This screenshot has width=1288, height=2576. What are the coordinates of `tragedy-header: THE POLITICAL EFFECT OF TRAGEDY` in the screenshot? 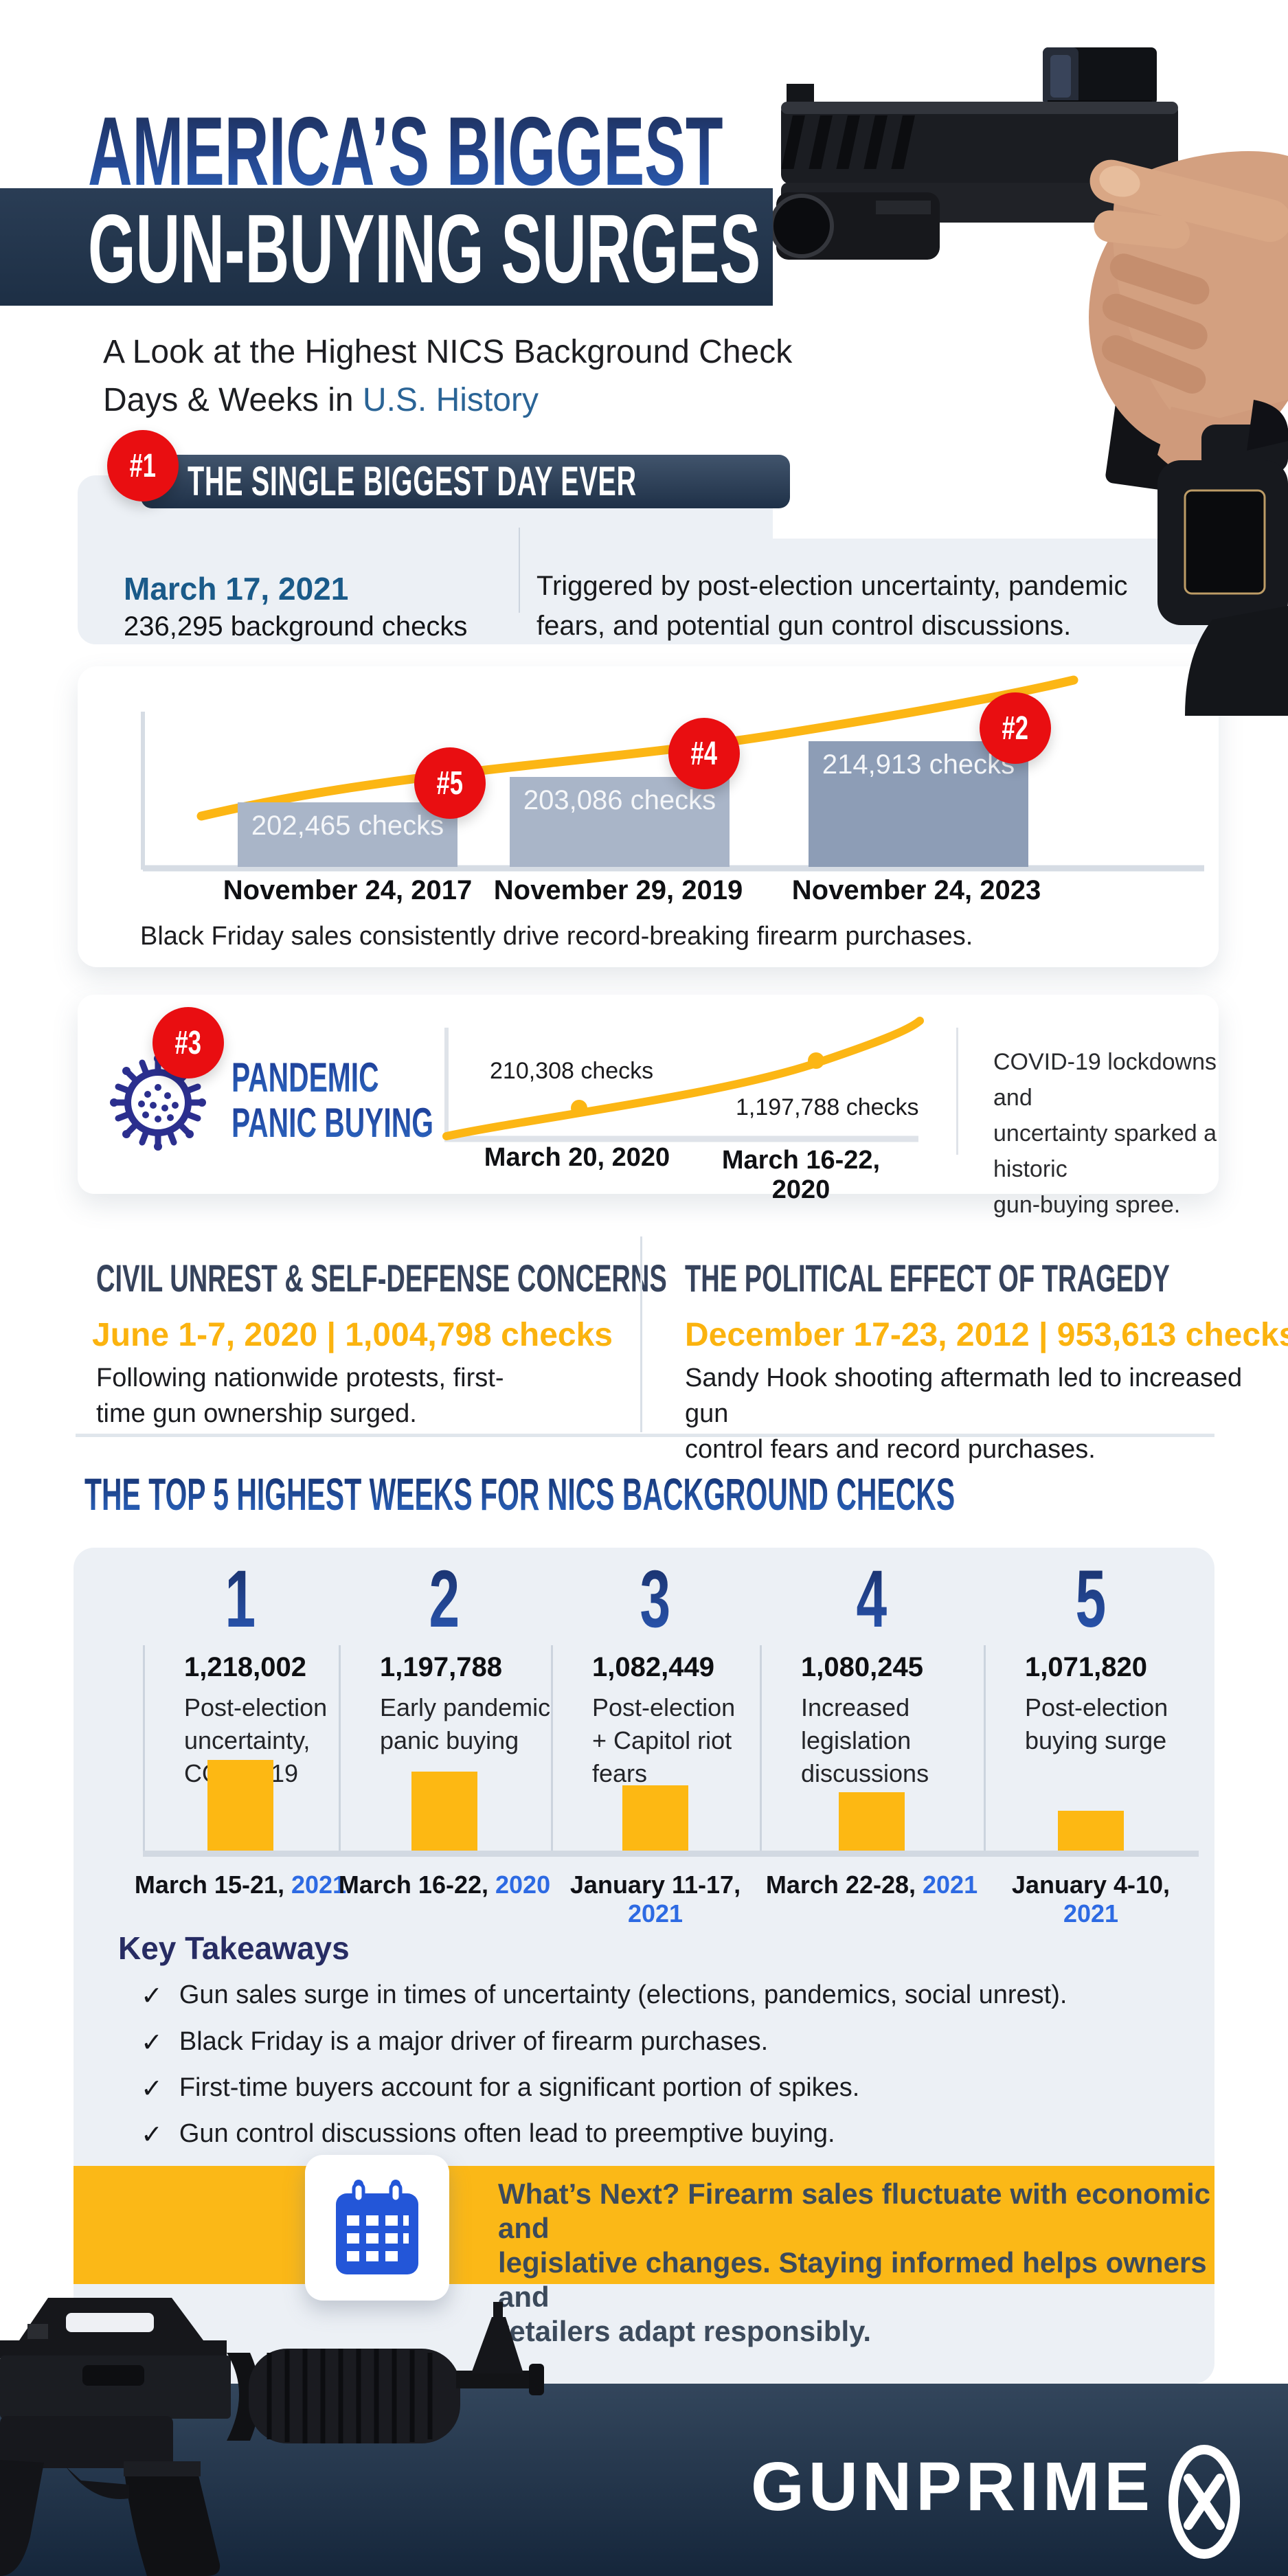 It's located at (927, 1278).